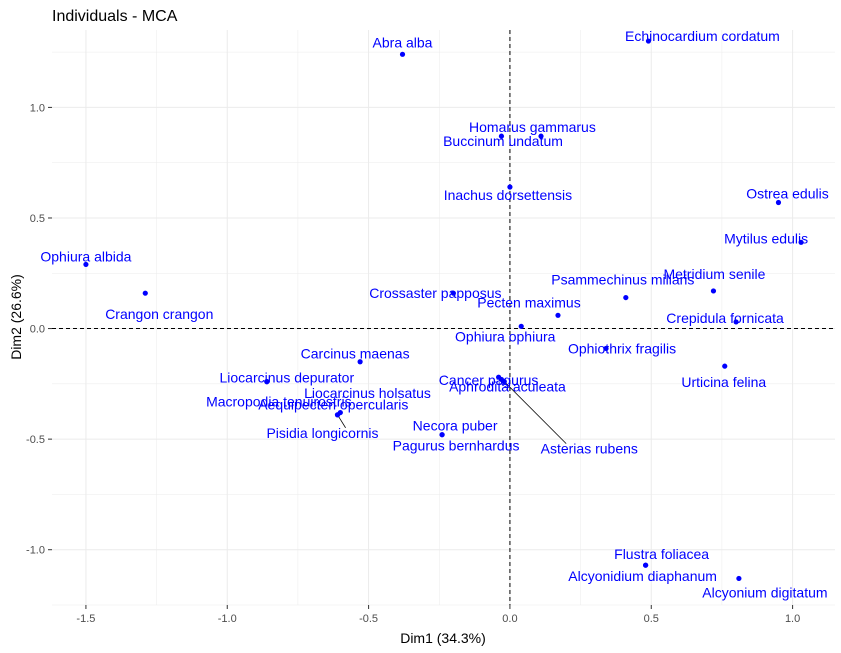 Image resolution: width=841 pixels, height=653 pixels. I want to click on point-label: Metridium senile, so click(714, 274).